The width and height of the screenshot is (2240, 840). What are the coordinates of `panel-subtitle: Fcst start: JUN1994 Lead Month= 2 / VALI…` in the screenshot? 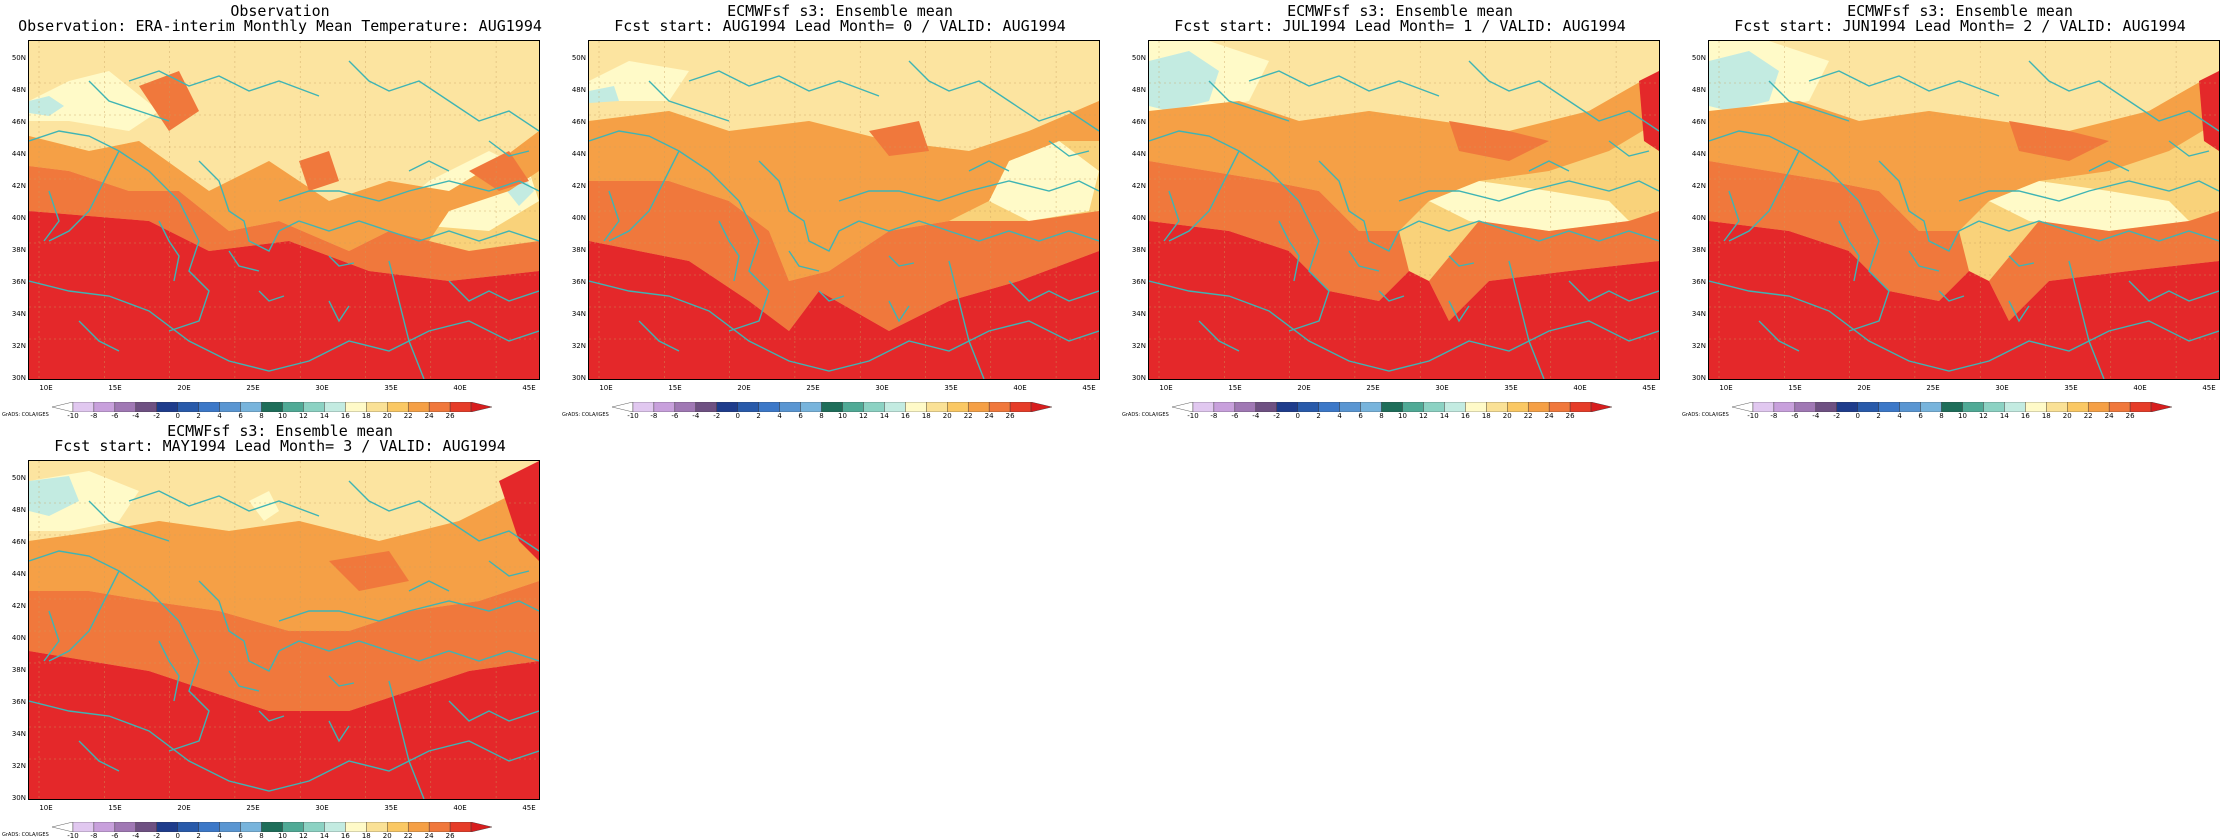 It's located at (1960, 26).